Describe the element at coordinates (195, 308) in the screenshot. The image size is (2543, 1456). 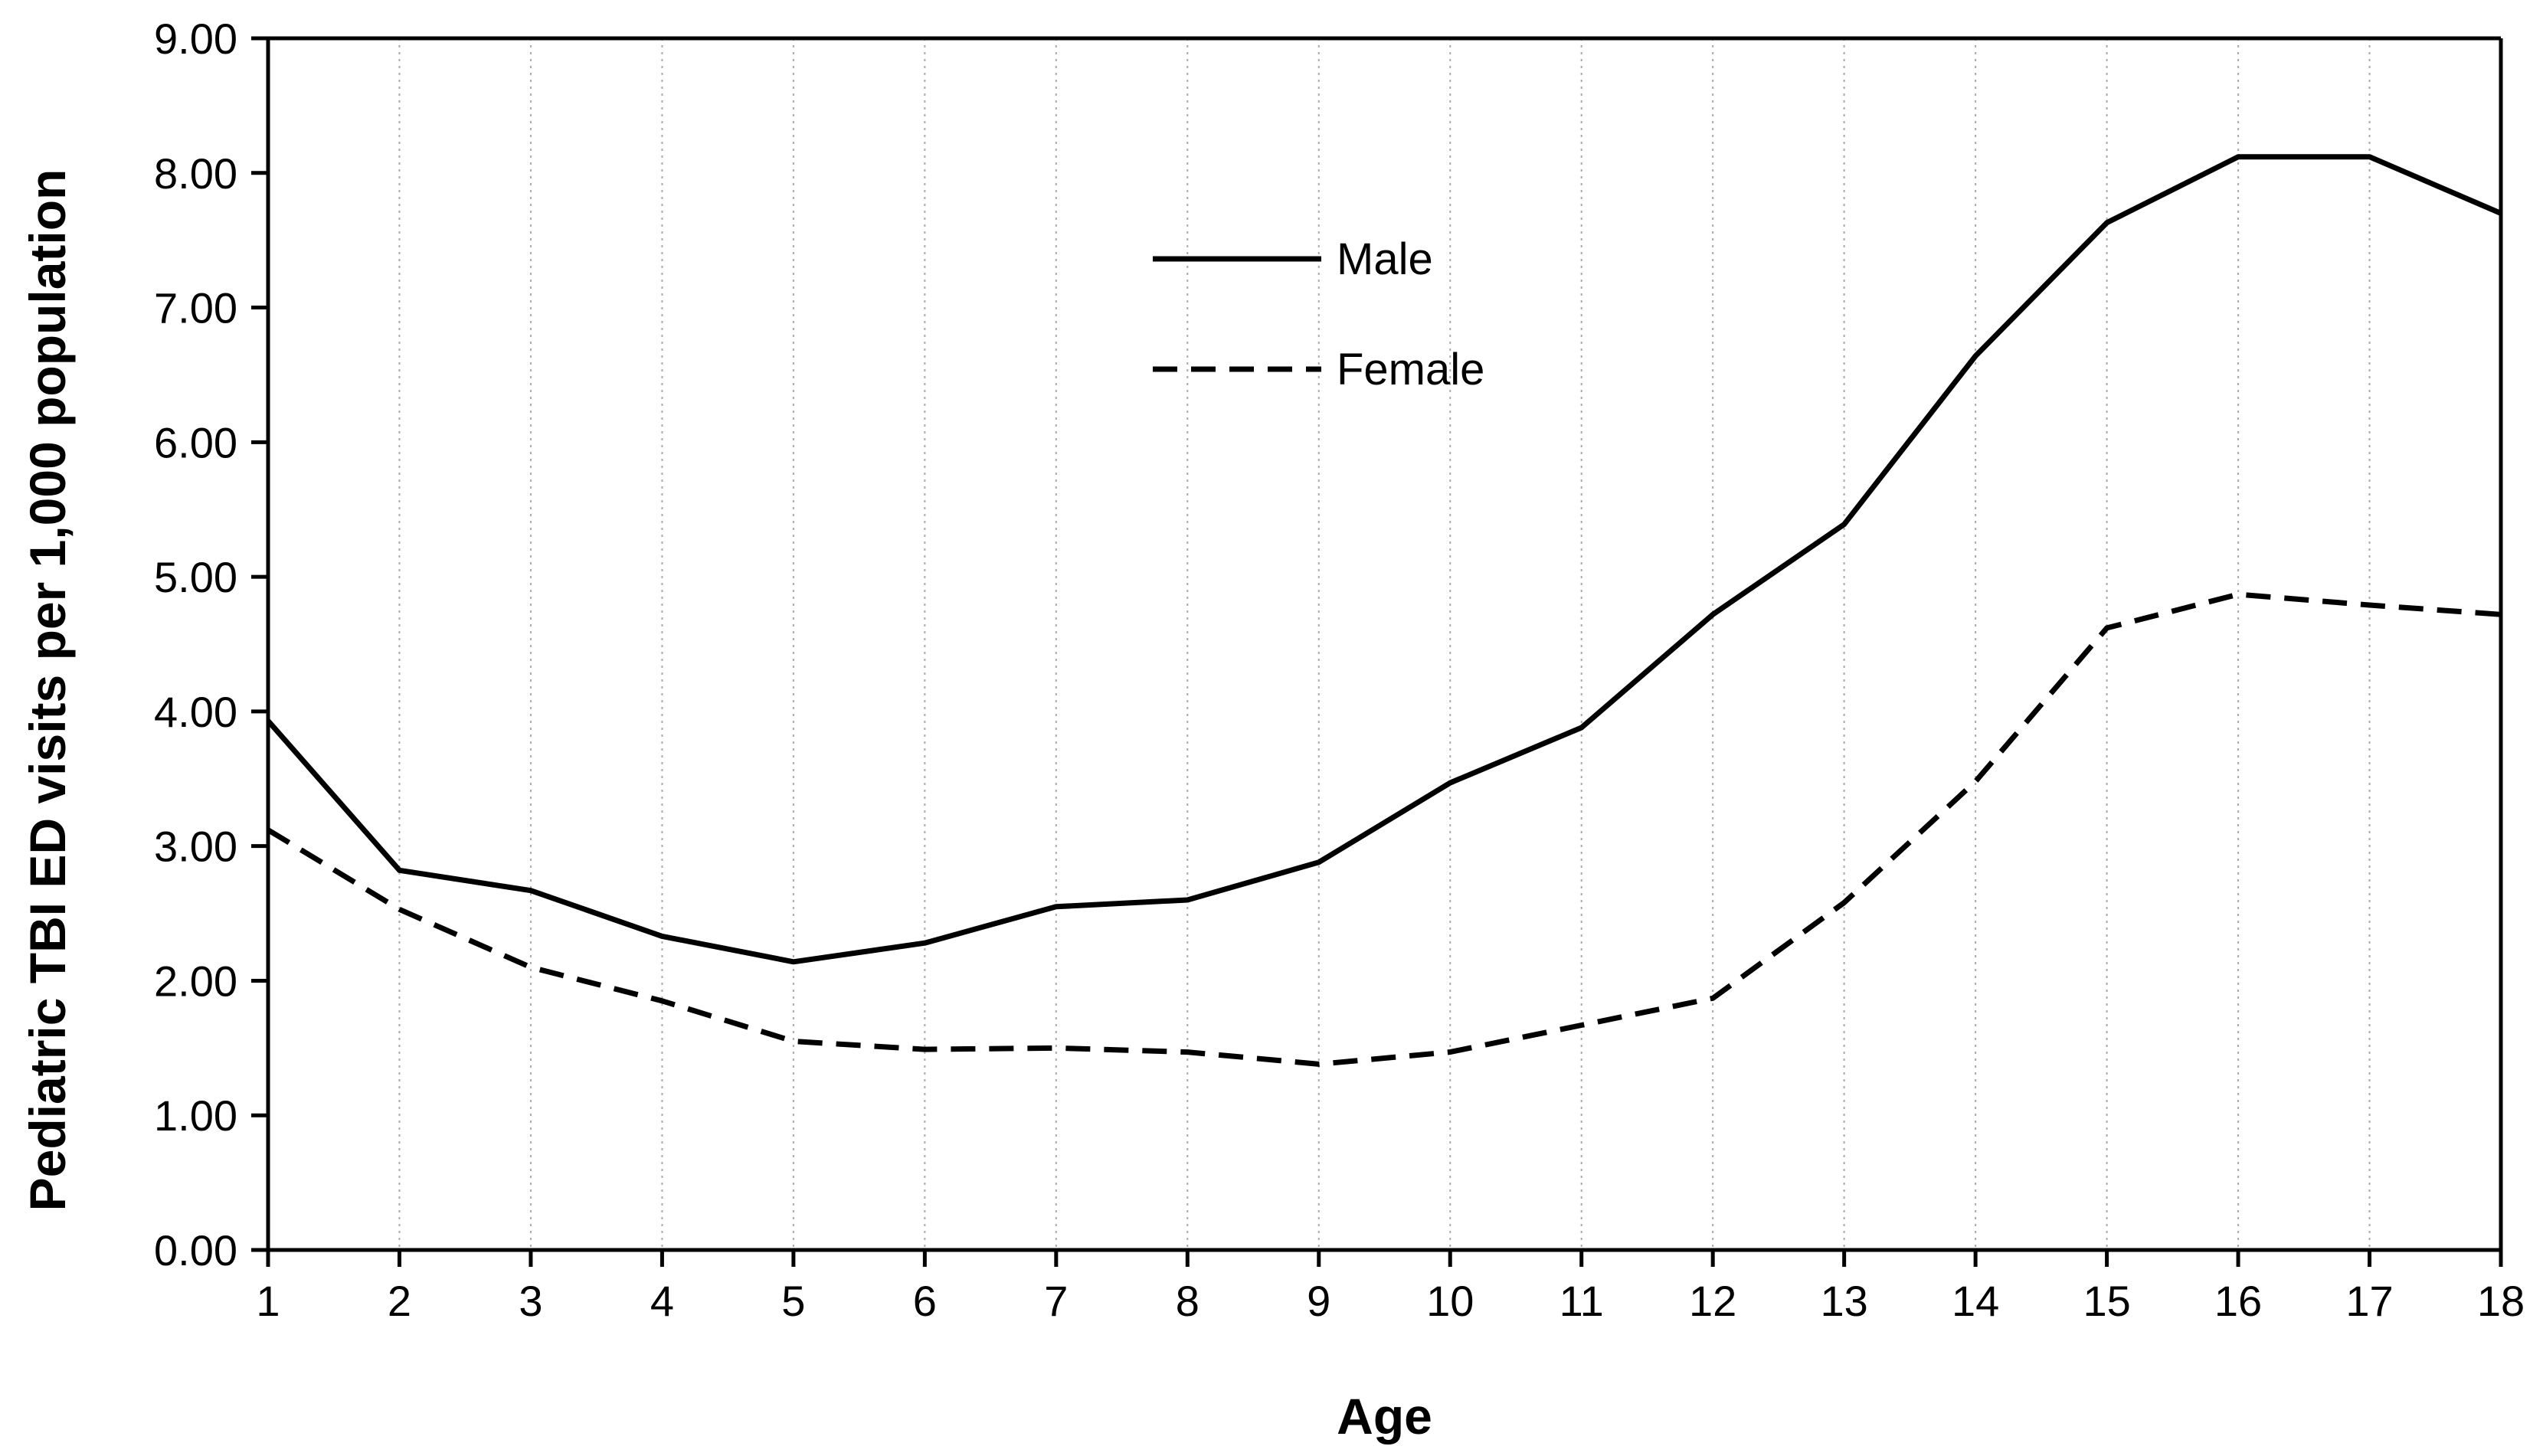
I see `y-tick-label: 7.00` at that location.